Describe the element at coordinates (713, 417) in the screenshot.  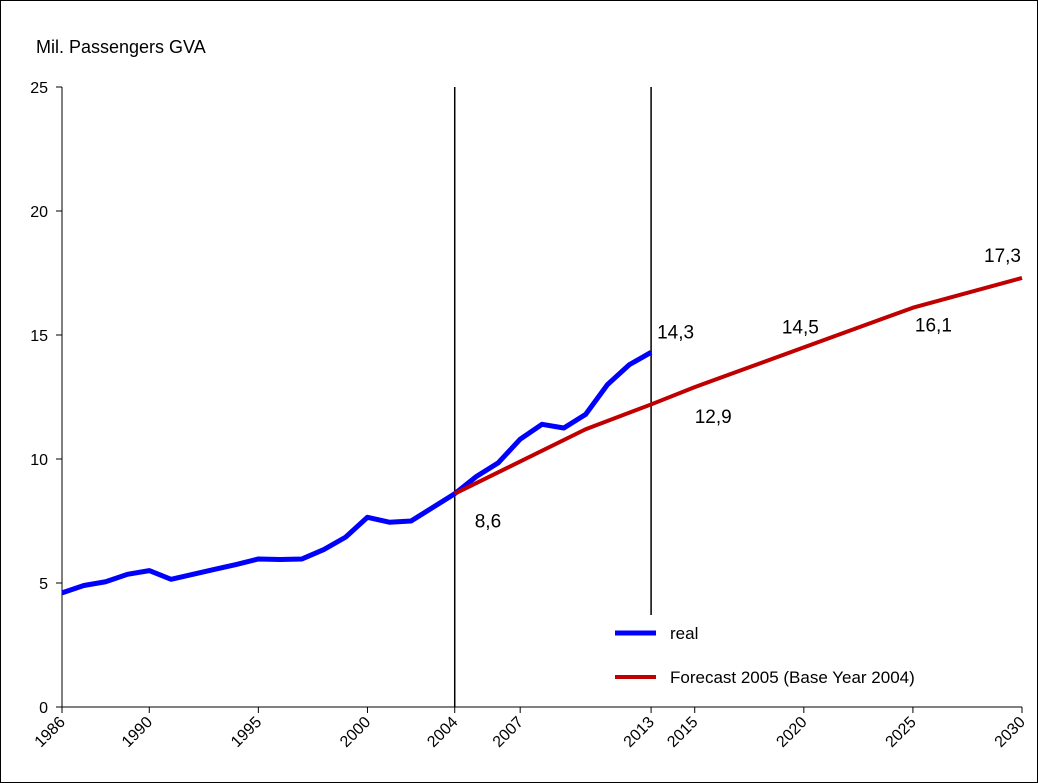
I see `data-label: 12,9` at that location.